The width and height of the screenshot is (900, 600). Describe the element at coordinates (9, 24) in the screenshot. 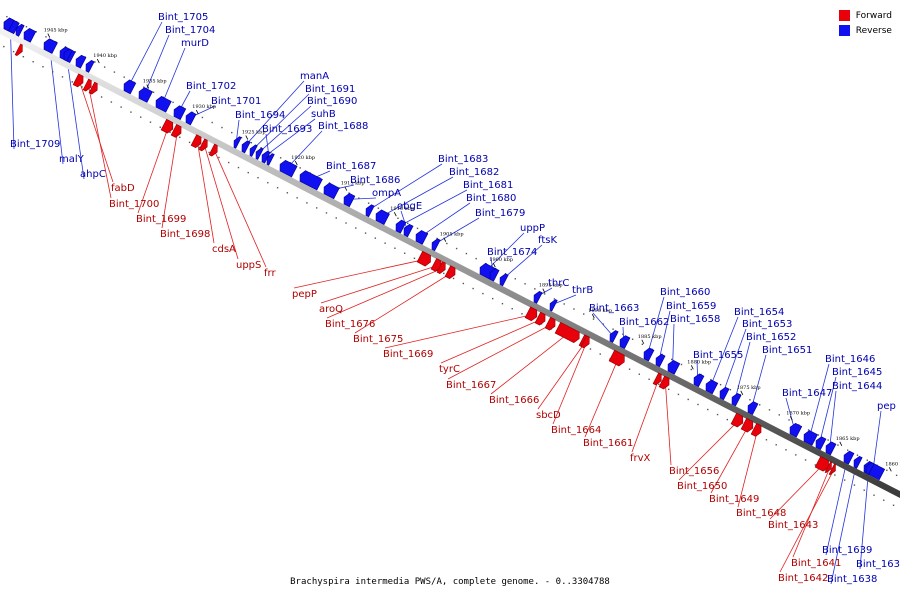

I see `reverse-gene-segment` at that location.